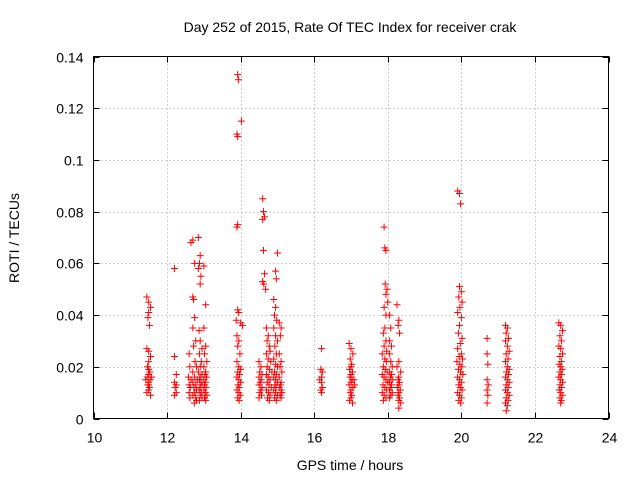  I want to click on x-tick-label: 18, so click(389, 438).